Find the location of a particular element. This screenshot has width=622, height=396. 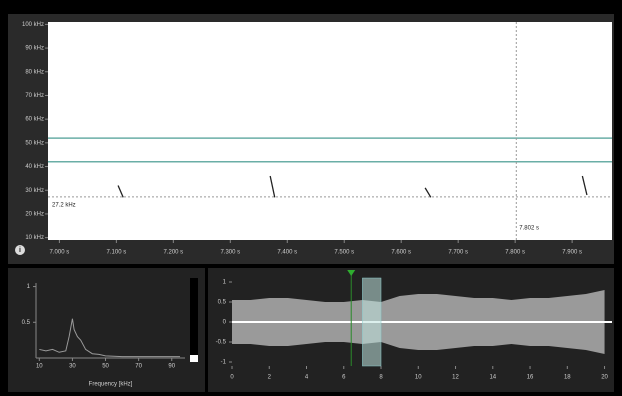

spectrum-line is located at coordinates (110, 338).